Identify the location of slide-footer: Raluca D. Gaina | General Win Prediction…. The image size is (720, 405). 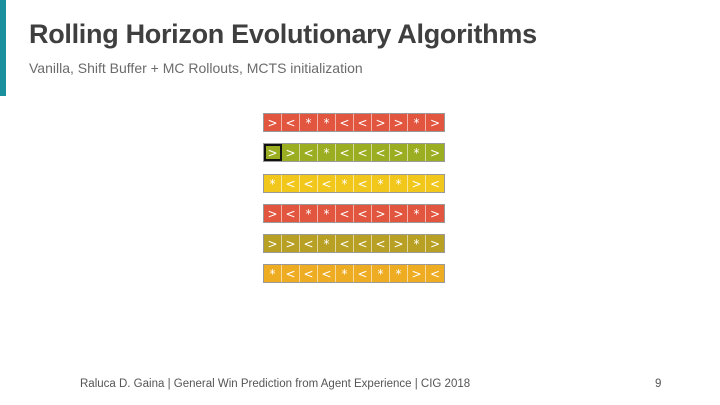
(275, 384).